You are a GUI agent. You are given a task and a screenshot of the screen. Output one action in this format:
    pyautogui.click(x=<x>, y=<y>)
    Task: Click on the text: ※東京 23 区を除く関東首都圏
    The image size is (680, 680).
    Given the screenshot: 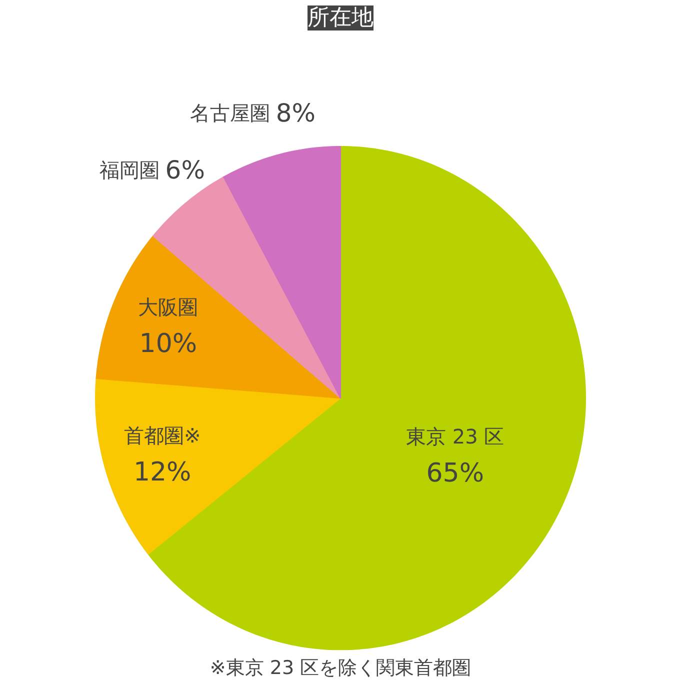 What is the action you would take?
    pyautogui.click(x=341, y=668)
    